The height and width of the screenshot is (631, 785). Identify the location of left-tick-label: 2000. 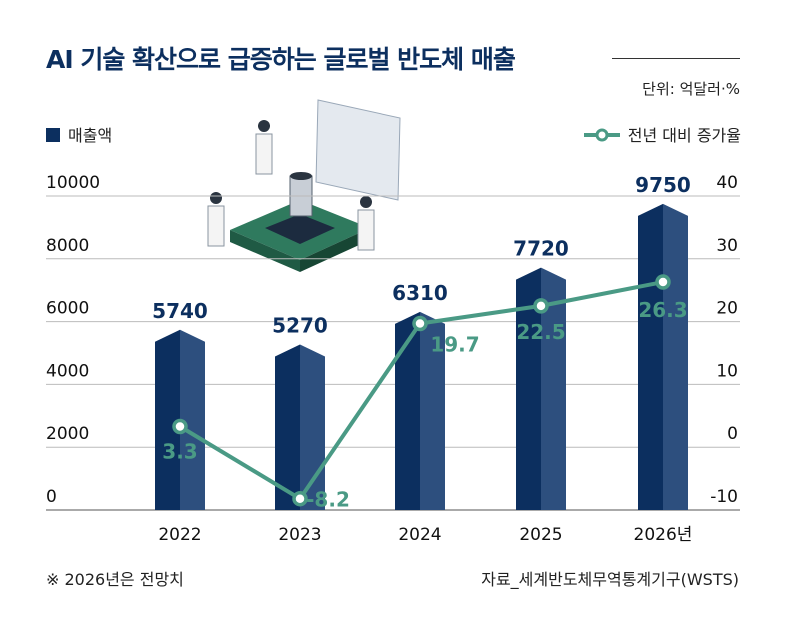
(67, 434).